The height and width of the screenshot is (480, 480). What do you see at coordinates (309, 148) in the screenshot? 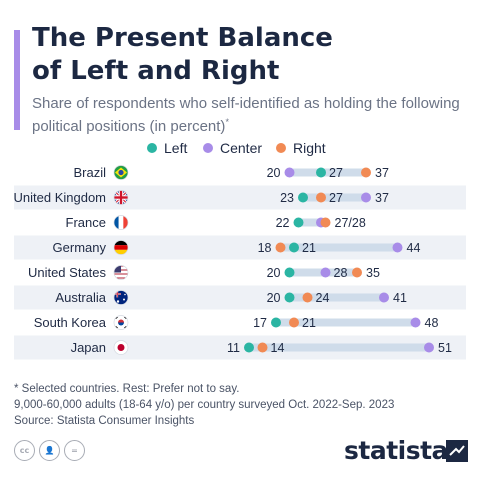
I see `legend-label-right: Right` at bounding box center [309, 148].